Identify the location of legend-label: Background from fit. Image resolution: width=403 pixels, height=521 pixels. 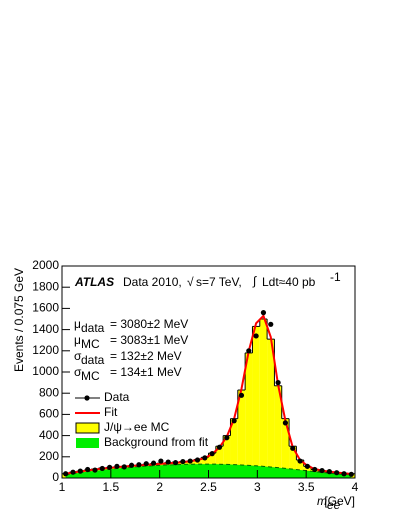
(156, 442).